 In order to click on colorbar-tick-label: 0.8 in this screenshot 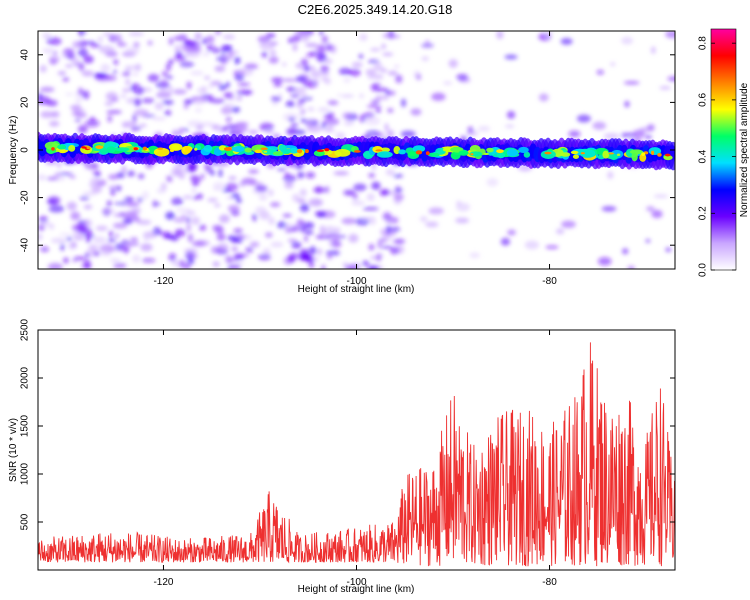, I will do `click(703, 43)`.